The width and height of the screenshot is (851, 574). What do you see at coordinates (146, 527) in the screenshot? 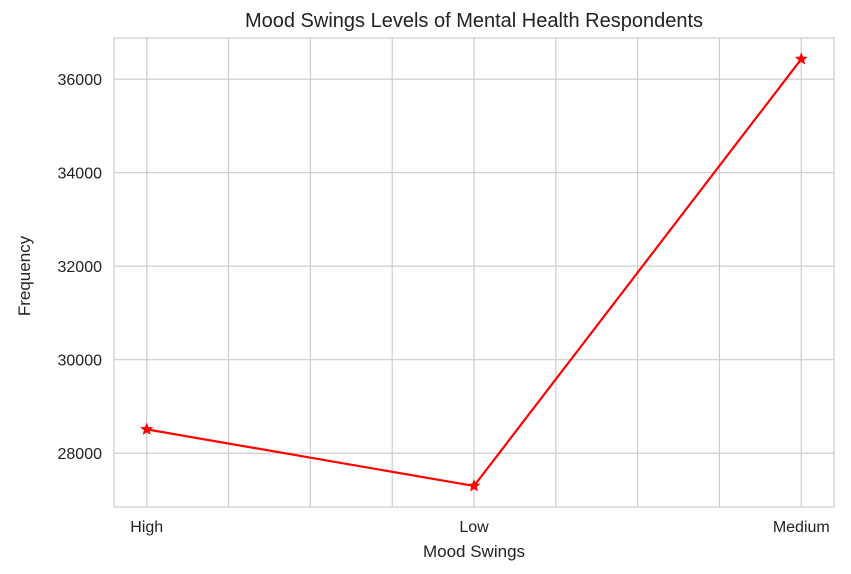
I see `x-tick-label: High` at bounding box center [146, 527].